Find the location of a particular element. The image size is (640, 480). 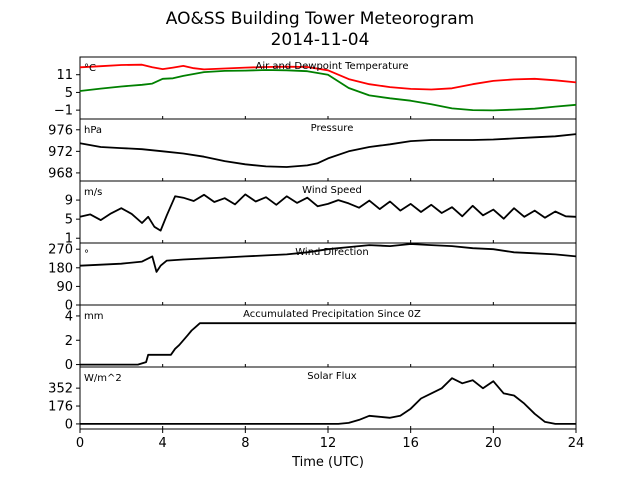

panel-unit-label: ° is located at coordinates (86, 254).